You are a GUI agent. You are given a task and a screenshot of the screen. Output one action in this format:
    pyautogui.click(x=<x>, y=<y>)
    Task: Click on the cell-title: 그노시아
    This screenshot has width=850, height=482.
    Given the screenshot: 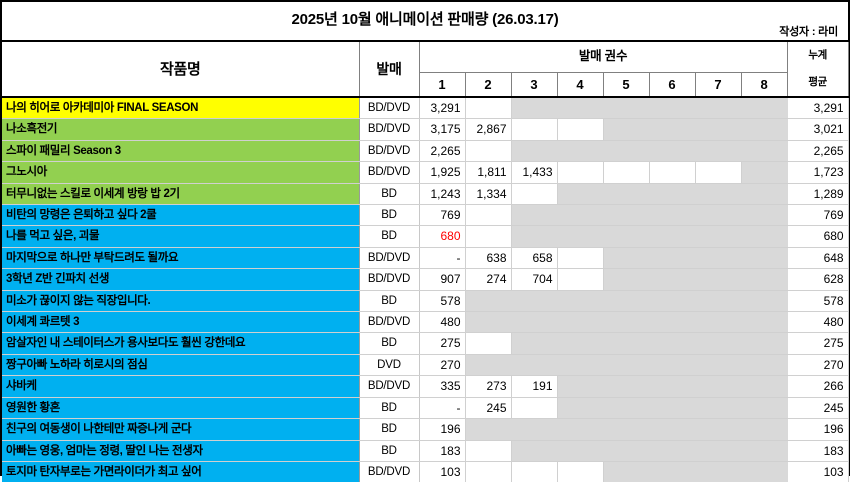 What is the action you would take?
    pyautogui.click(x=181, y=172)
    